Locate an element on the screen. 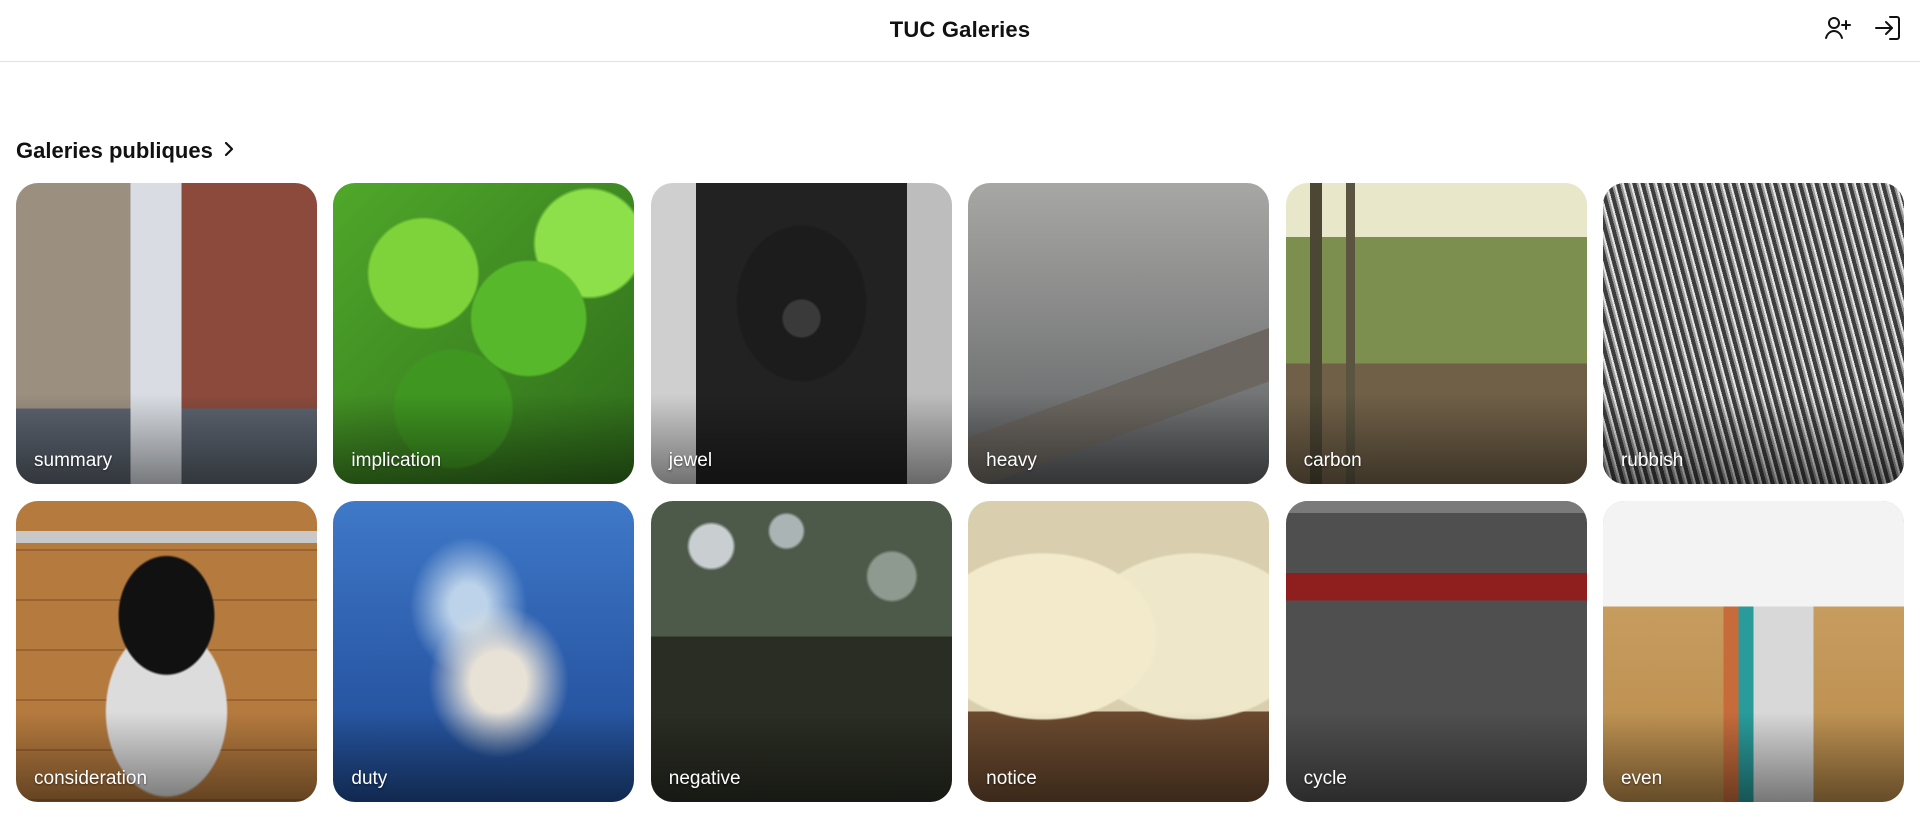  gallery-card-summary: summary is located at coordinates (166, 333).